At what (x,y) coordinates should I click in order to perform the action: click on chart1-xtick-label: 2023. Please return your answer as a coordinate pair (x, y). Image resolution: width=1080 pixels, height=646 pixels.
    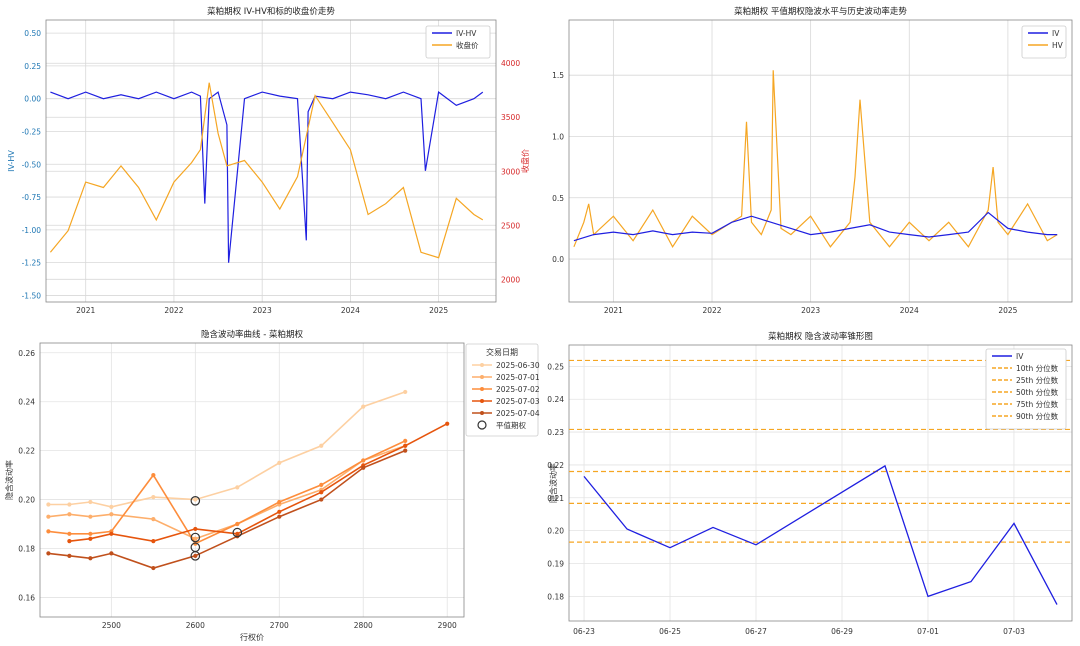
    Looking at the image, I should click on (262, 310).